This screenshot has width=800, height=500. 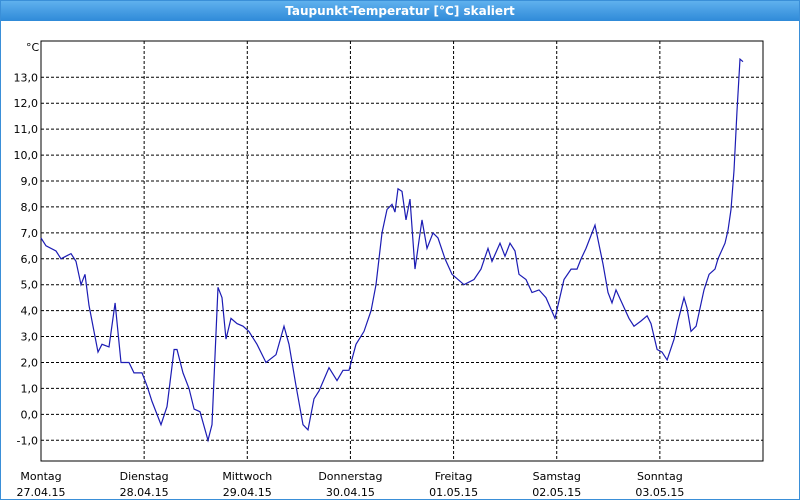 What do you see at coordinates (41, 492) in the screenshot?
I see `x-tick-date: 27.04.15` at bounding box center [41, 492].